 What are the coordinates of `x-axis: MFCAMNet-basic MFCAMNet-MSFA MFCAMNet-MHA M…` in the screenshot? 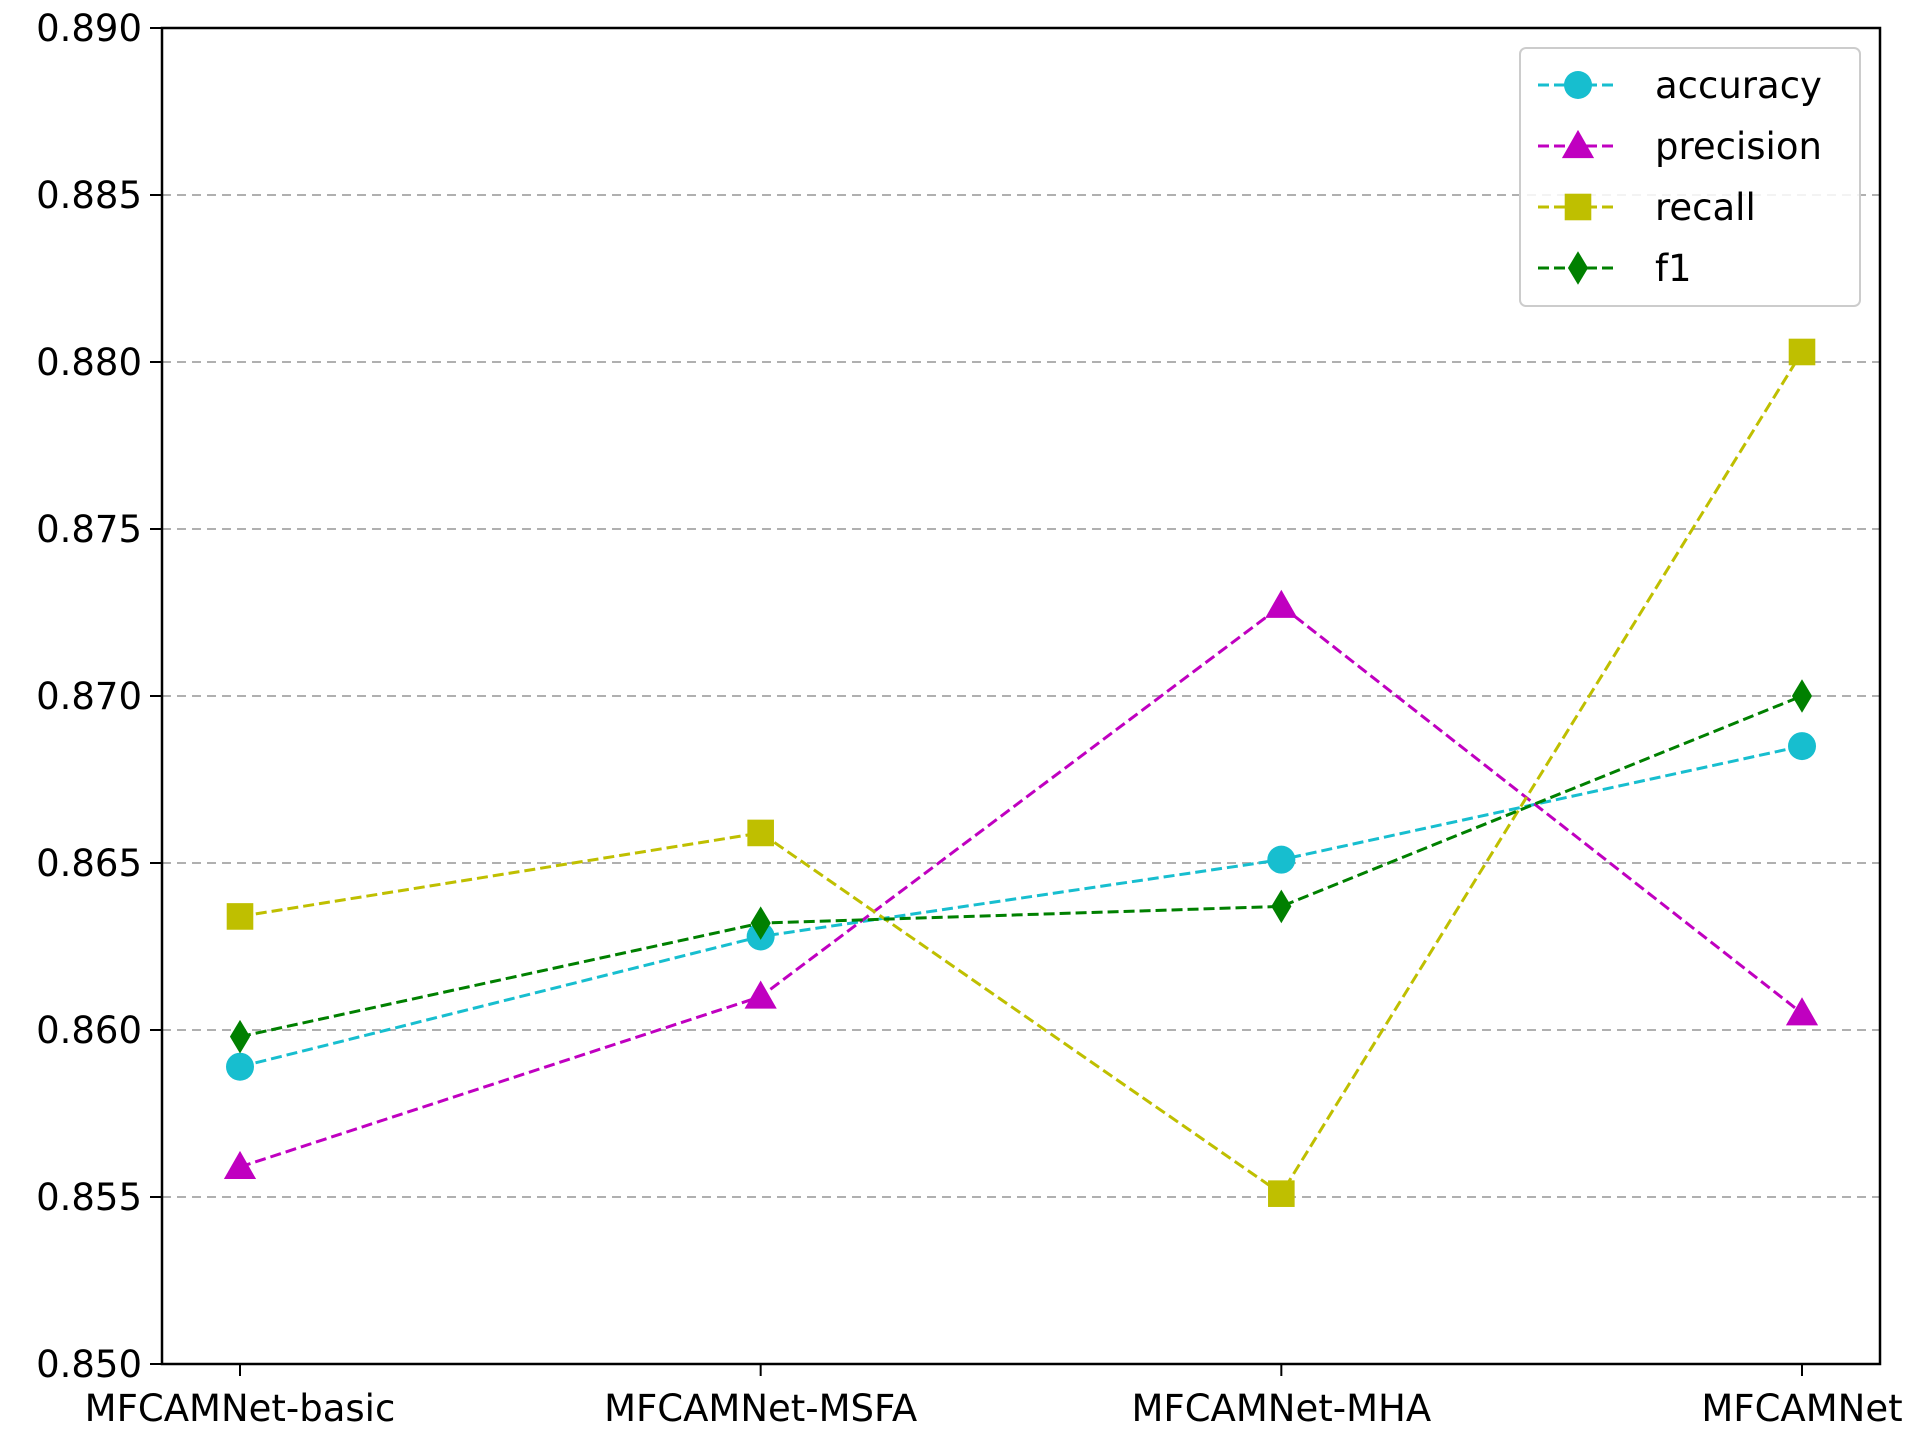 It's located at (994, 1397).